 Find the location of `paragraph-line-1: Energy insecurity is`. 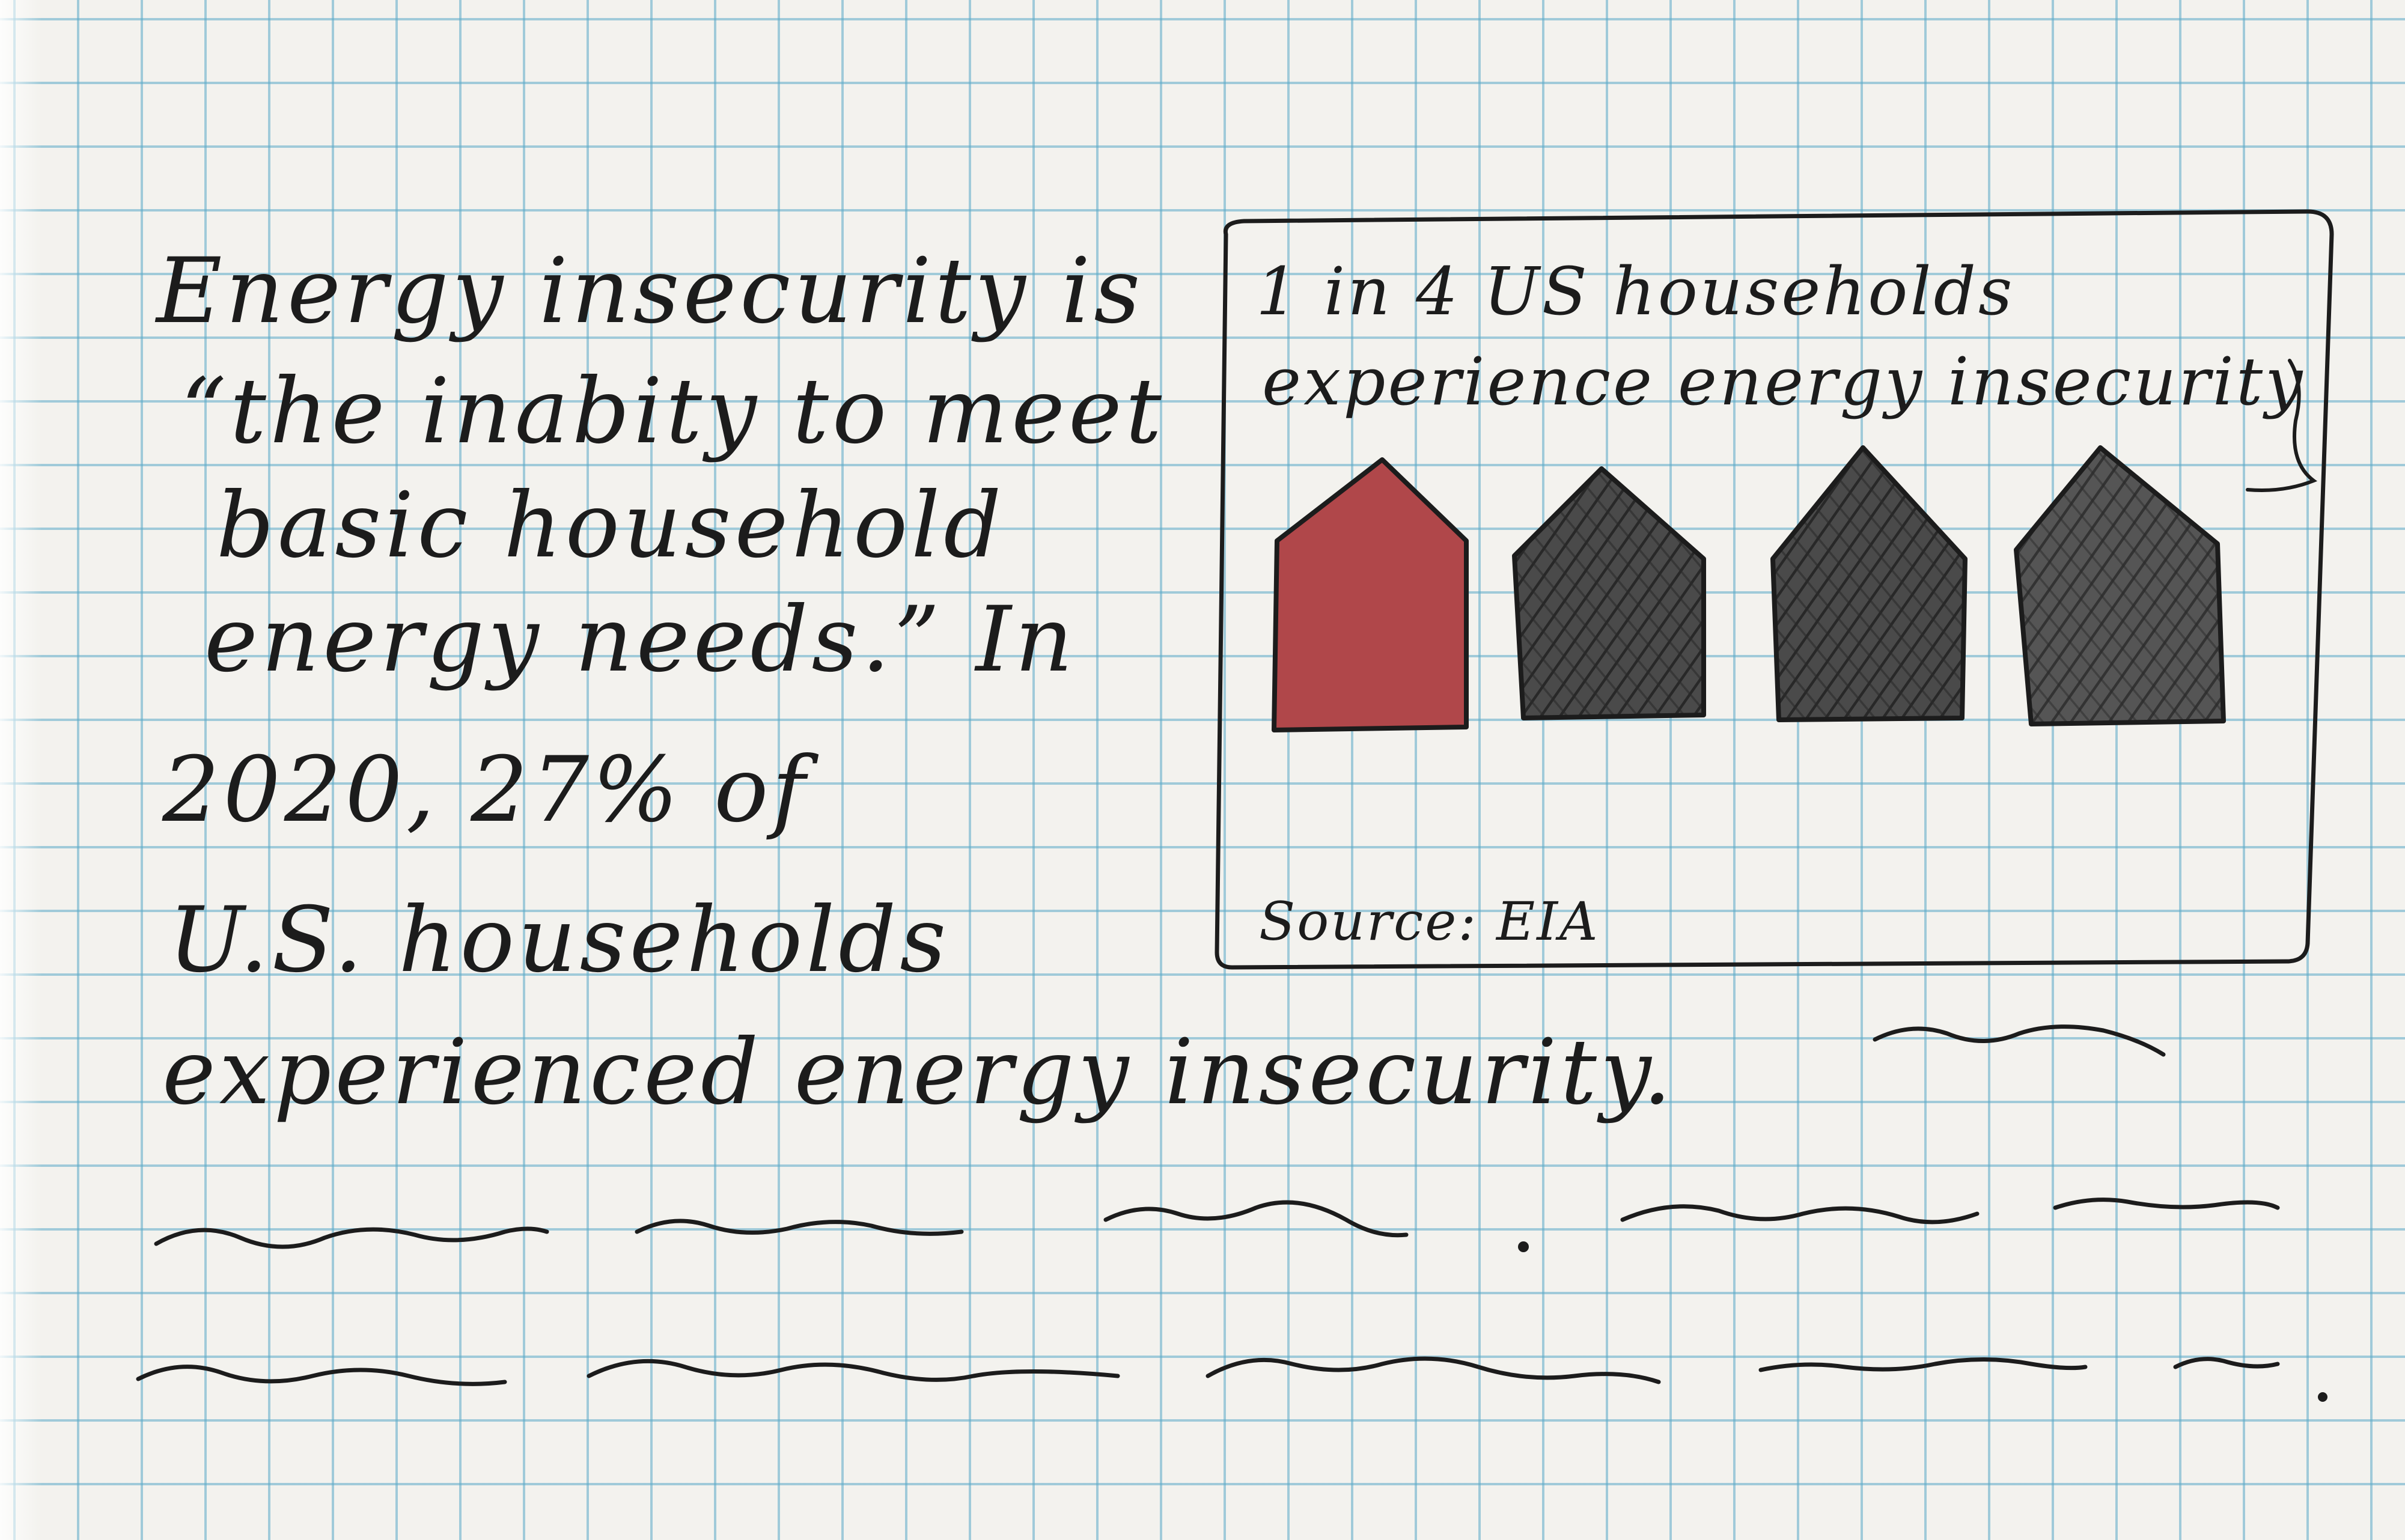

paragraph-line-1: Energy insecurity is is located at coordinates (650, 292).